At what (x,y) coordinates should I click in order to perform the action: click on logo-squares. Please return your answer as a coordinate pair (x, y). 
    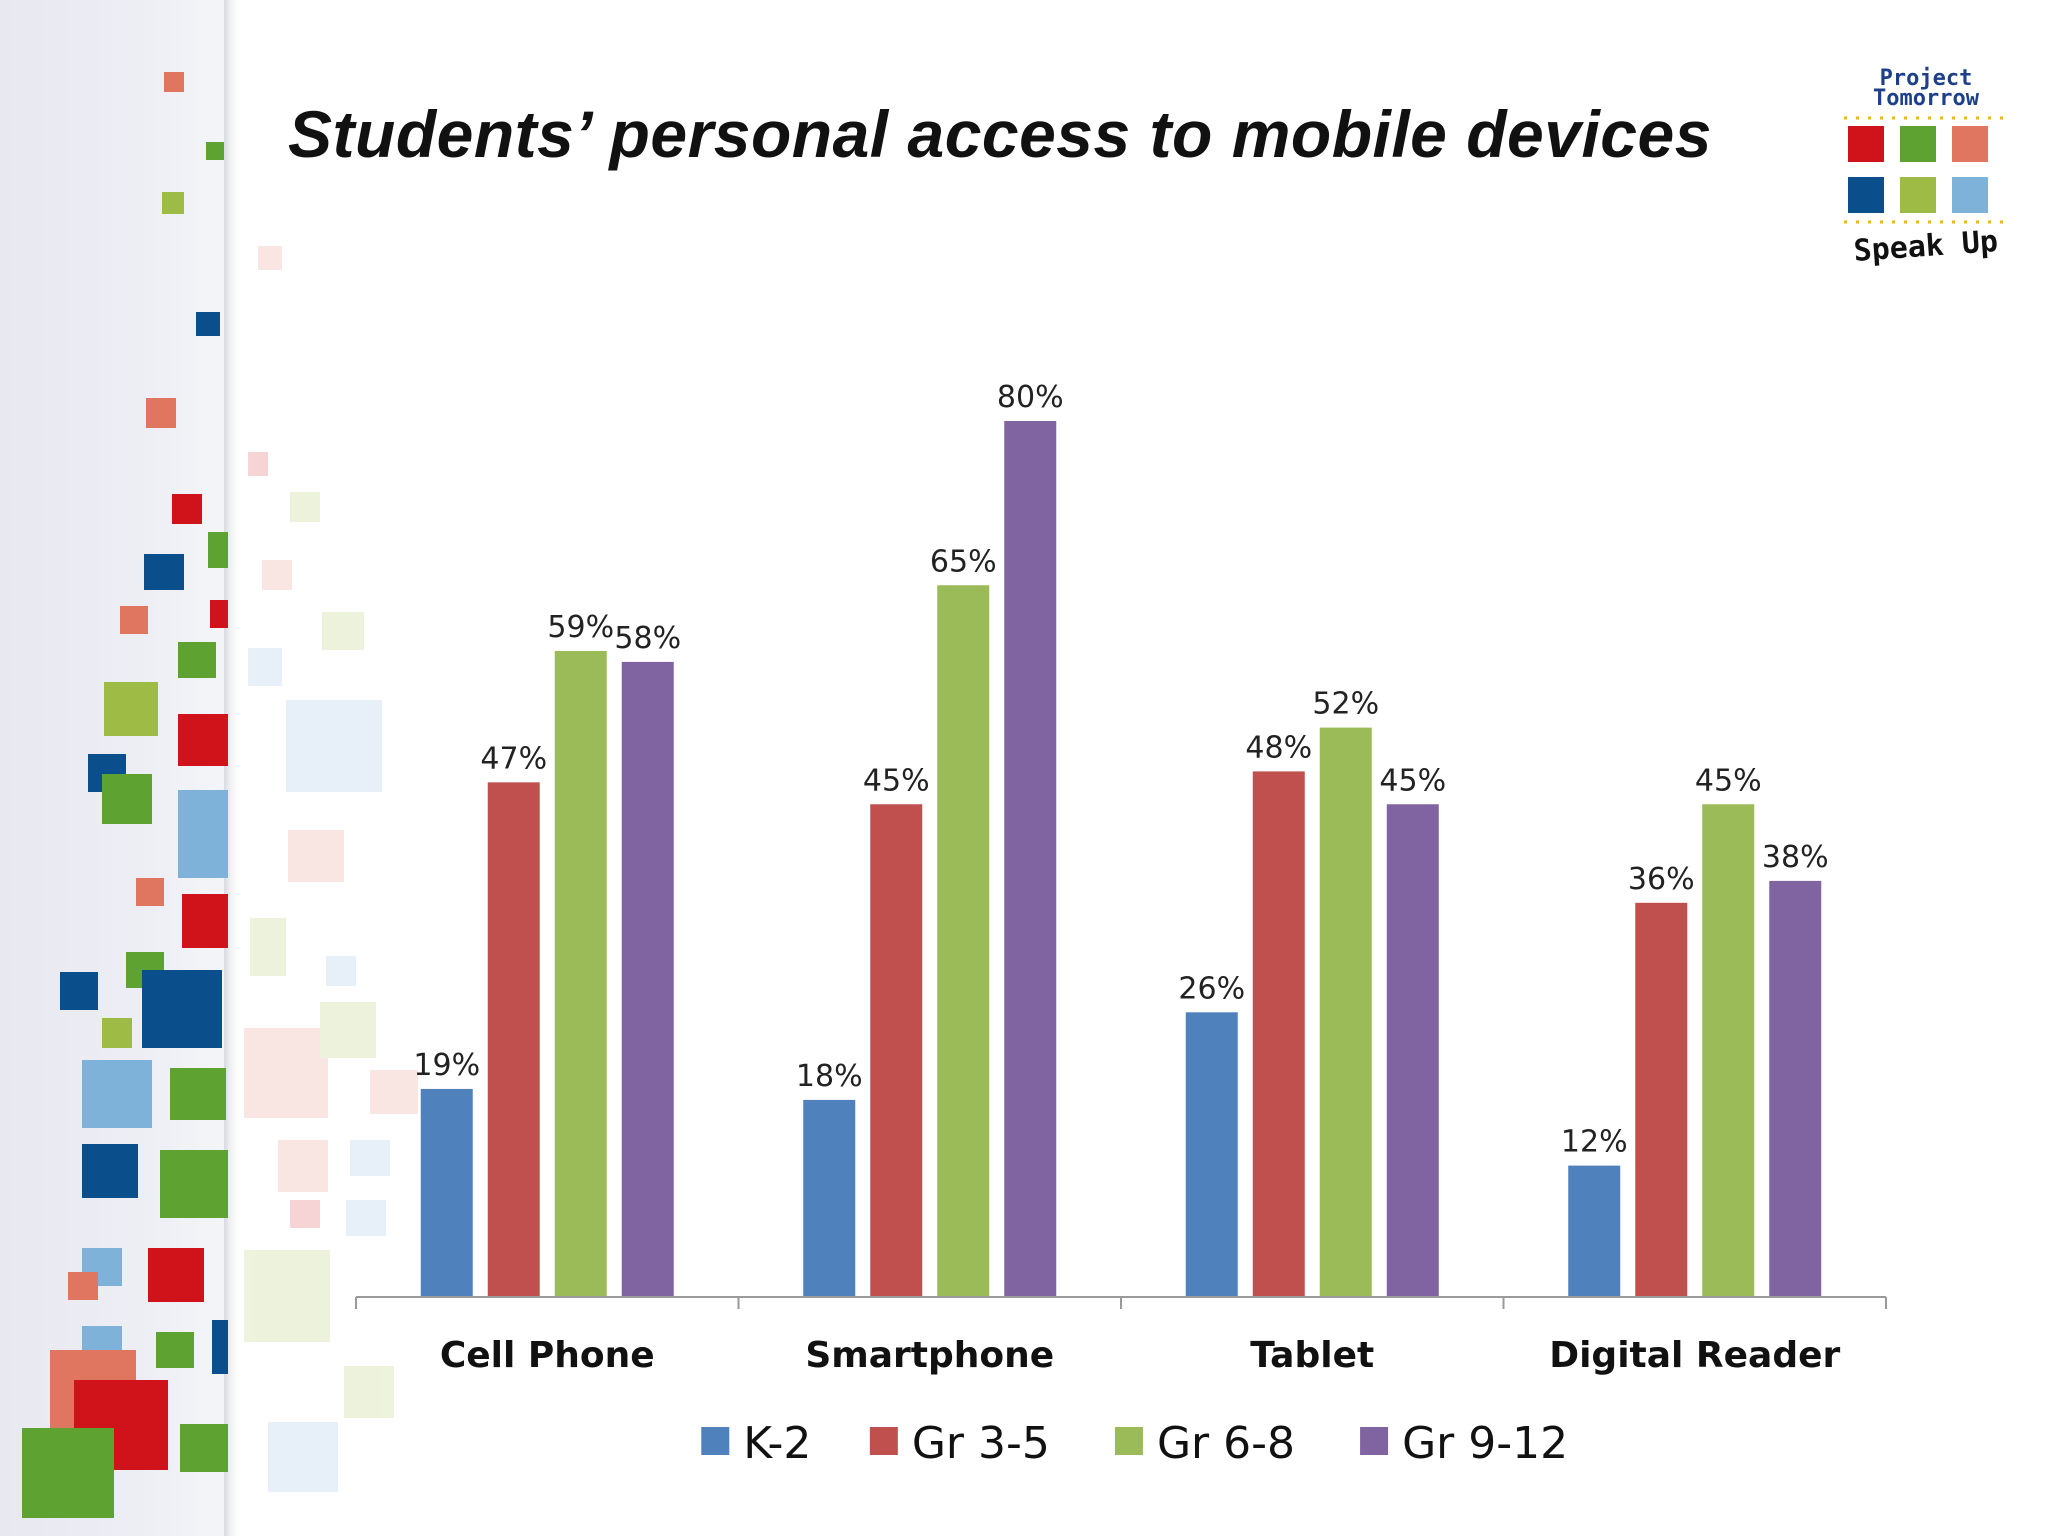
    Looking at the image, I should click on (1918, 169).